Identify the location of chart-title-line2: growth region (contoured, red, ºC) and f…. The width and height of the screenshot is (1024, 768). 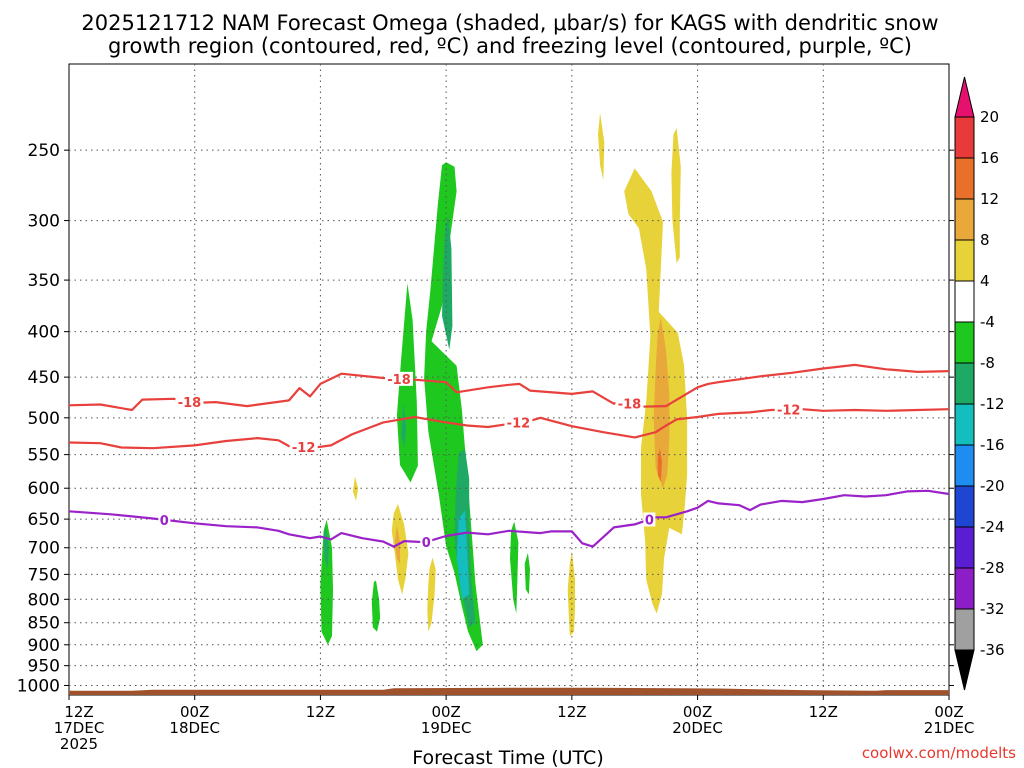
(510, 46).